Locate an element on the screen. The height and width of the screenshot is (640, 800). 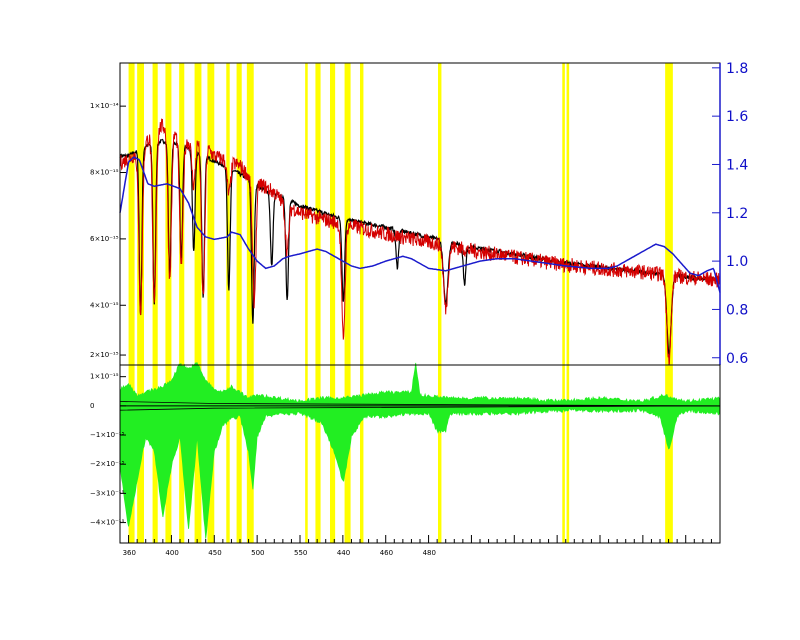
right-y-tick-label-3: 1.2 is located at coordinates (737, 214).